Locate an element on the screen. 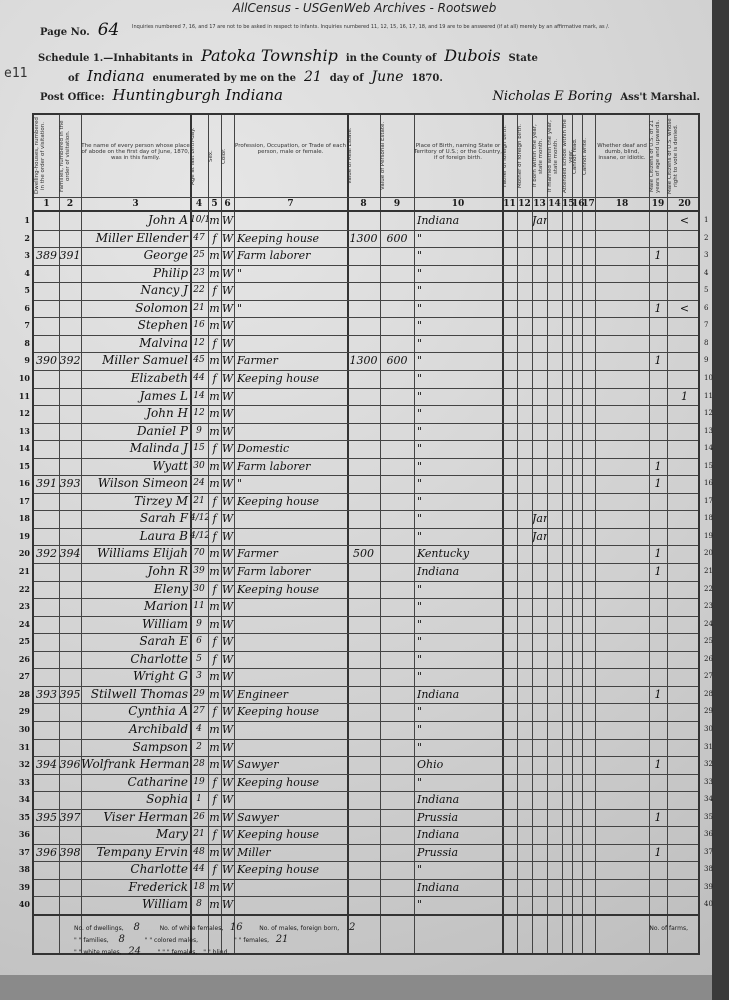 The width and height of the screenshot is (729, 1000). line-number-right: 5 is located at coordinates (706, 290).